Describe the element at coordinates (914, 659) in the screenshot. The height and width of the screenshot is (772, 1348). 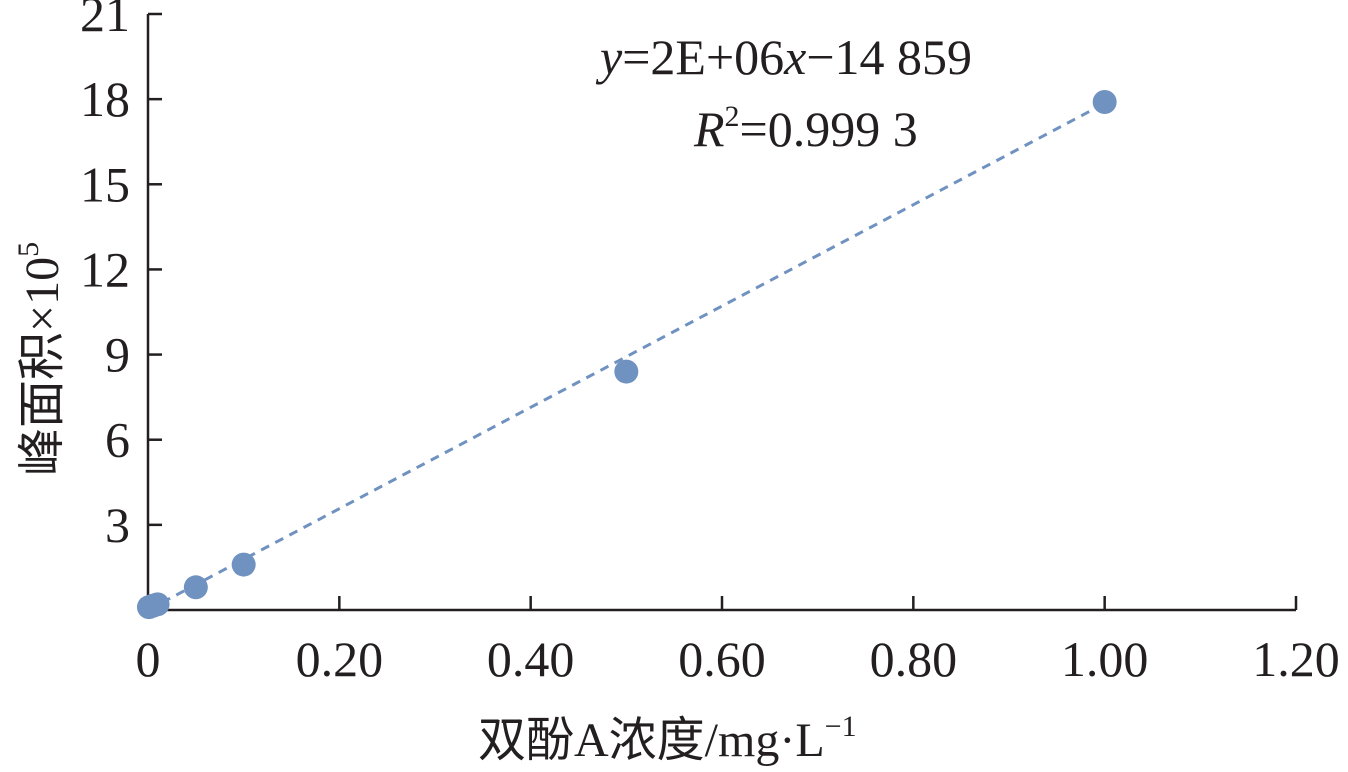
I see `x-tick-label: 0.80` at that location.